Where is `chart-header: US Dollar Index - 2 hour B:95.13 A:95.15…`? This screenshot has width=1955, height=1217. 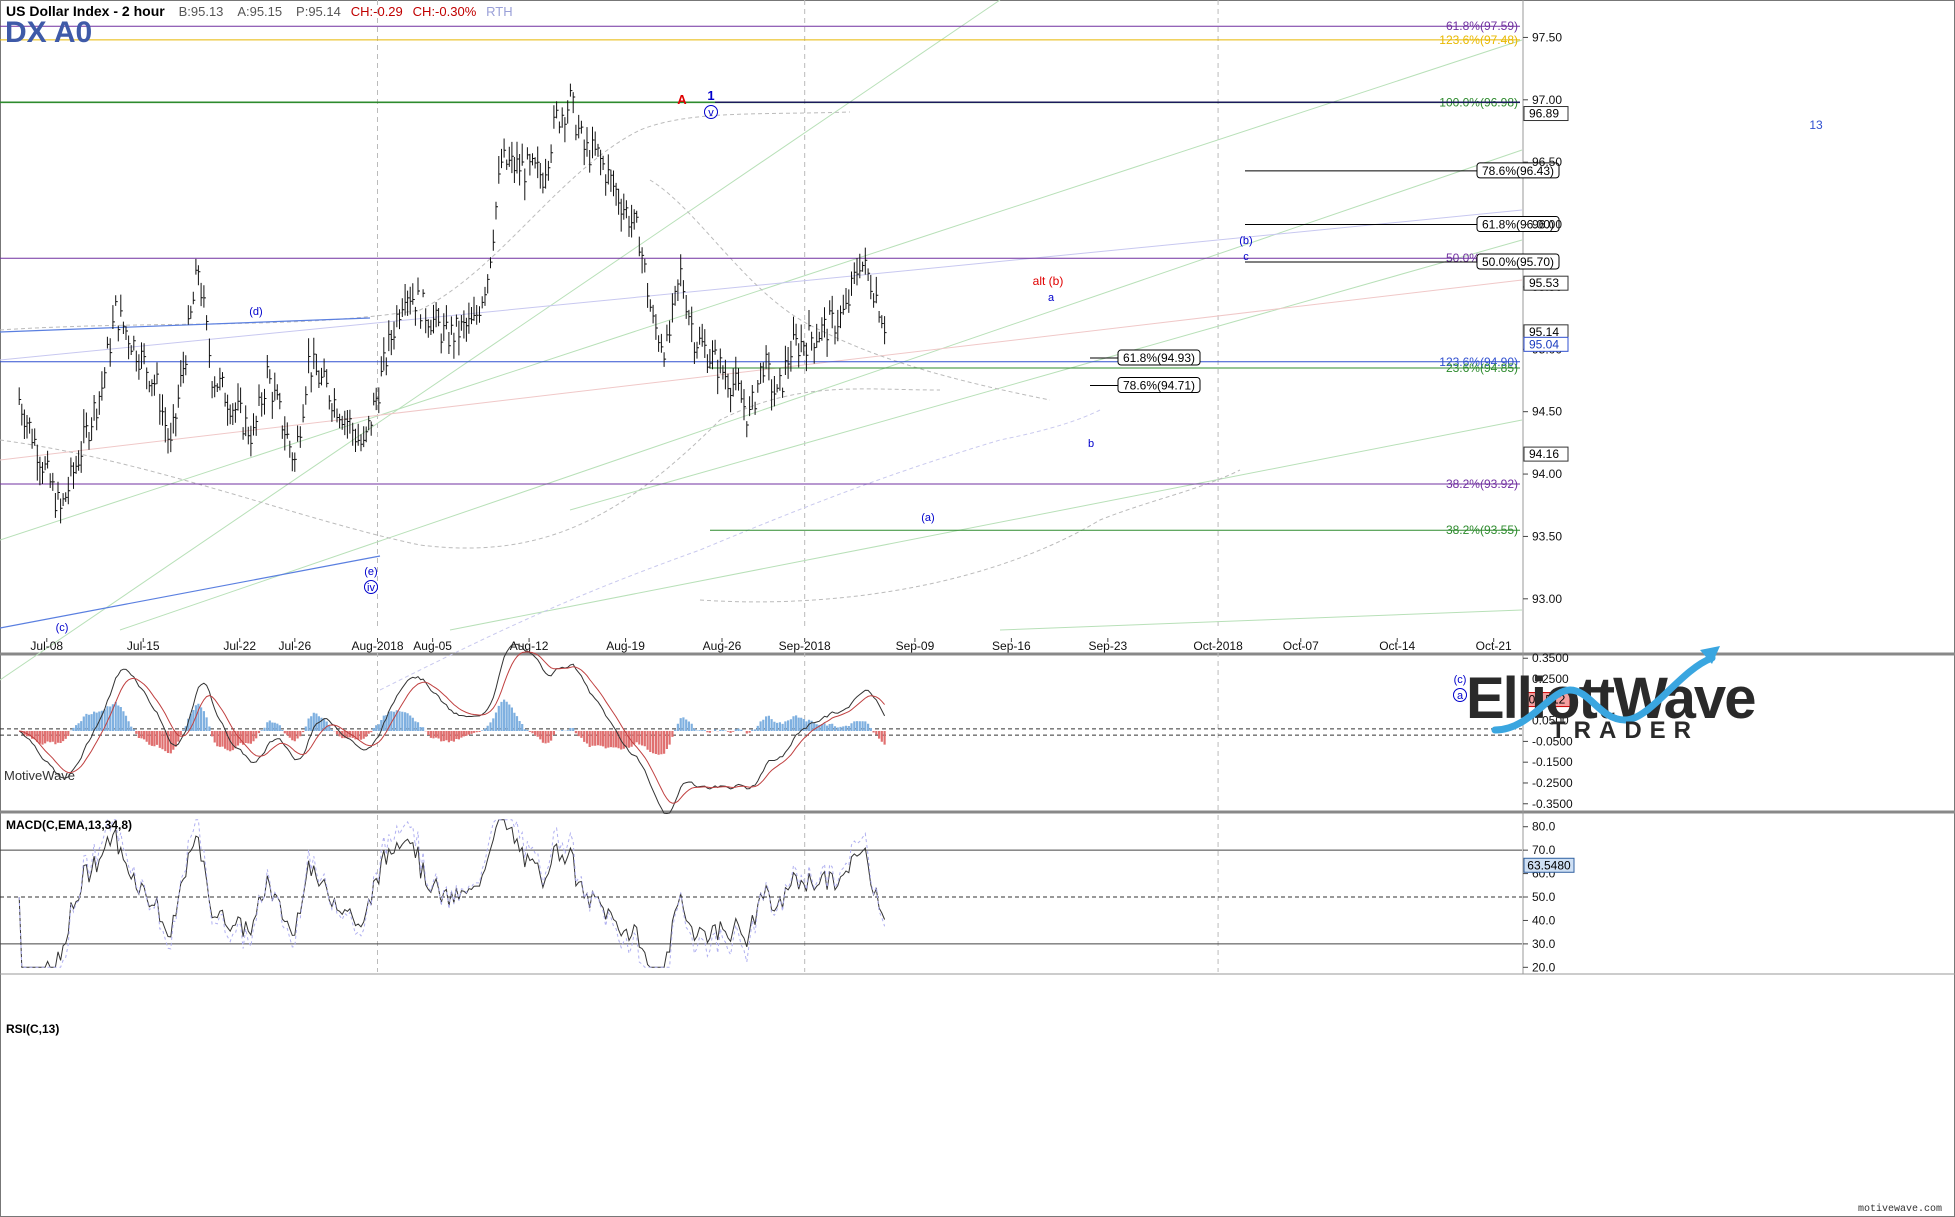 chart-header: US Dollar Index - 2 hour B:95.13 A:95.15… is located at coordinates (259, 11).